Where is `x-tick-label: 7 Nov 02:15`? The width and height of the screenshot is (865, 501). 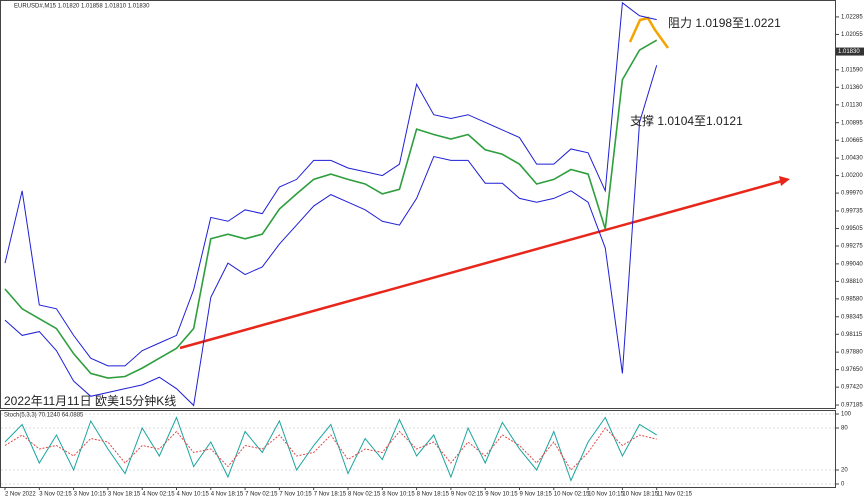 x-tick-label: 7 Nov 02:15 is located at coordinates (261, 495).